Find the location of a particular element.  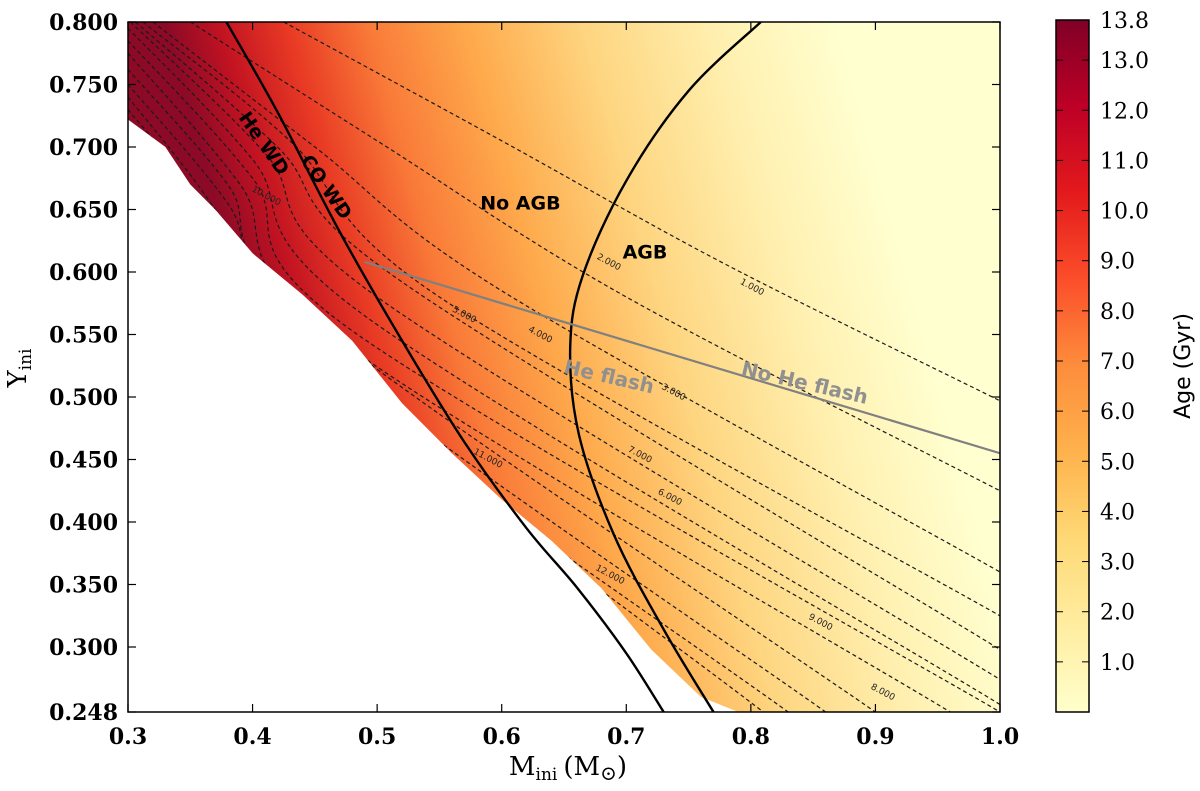

region-annotation: No AGB is located at coordinates (520, 204).